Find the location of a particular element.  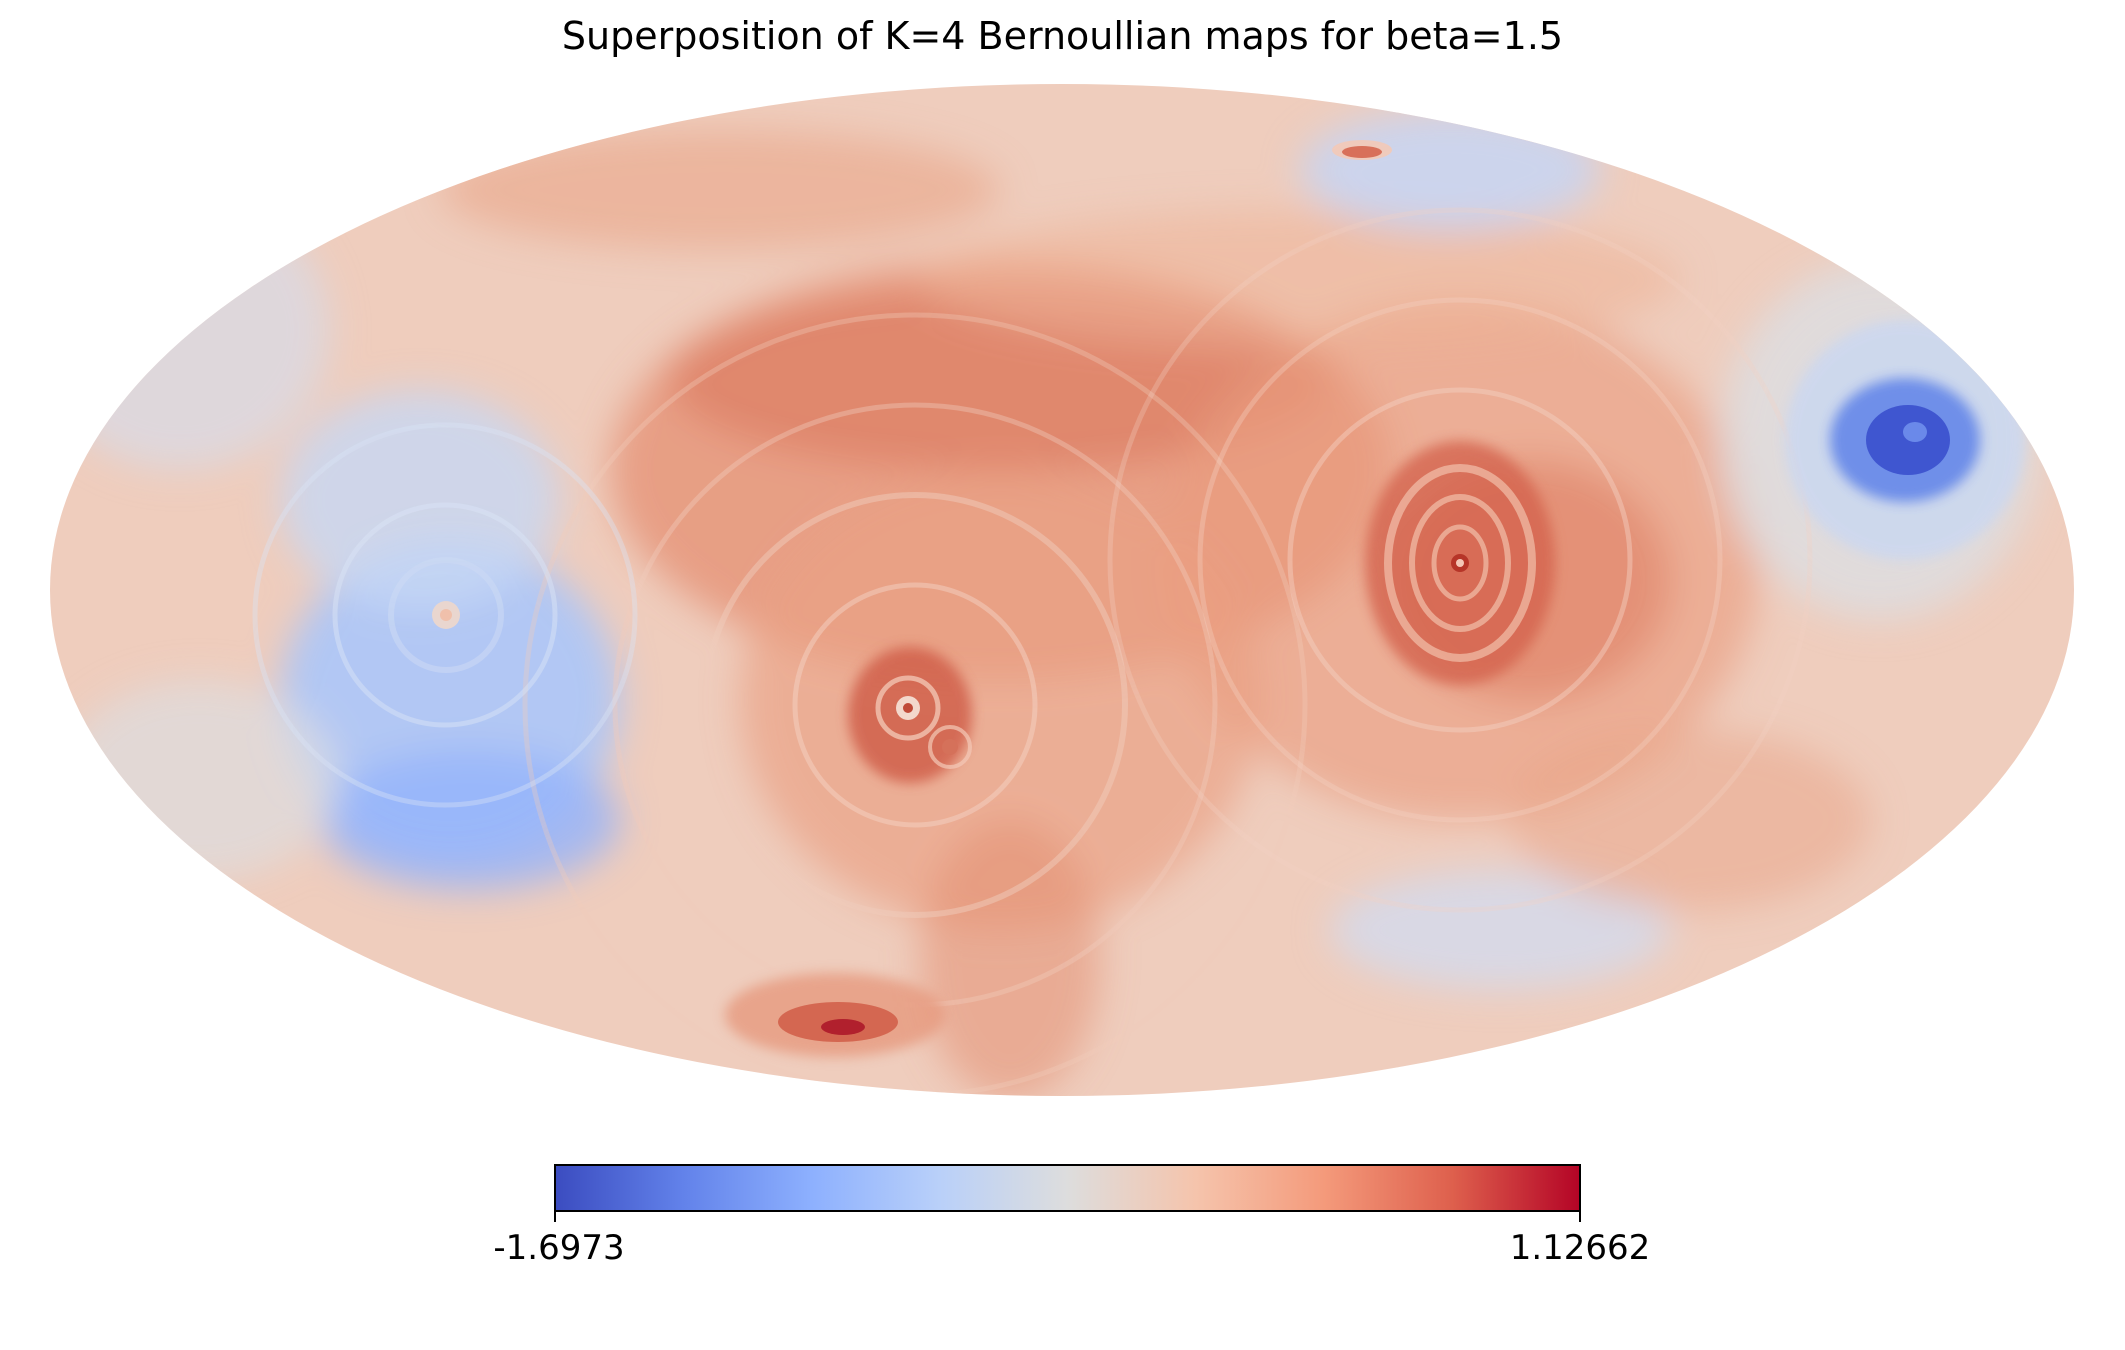

double-ring-center is located at coordinates (910, 715).